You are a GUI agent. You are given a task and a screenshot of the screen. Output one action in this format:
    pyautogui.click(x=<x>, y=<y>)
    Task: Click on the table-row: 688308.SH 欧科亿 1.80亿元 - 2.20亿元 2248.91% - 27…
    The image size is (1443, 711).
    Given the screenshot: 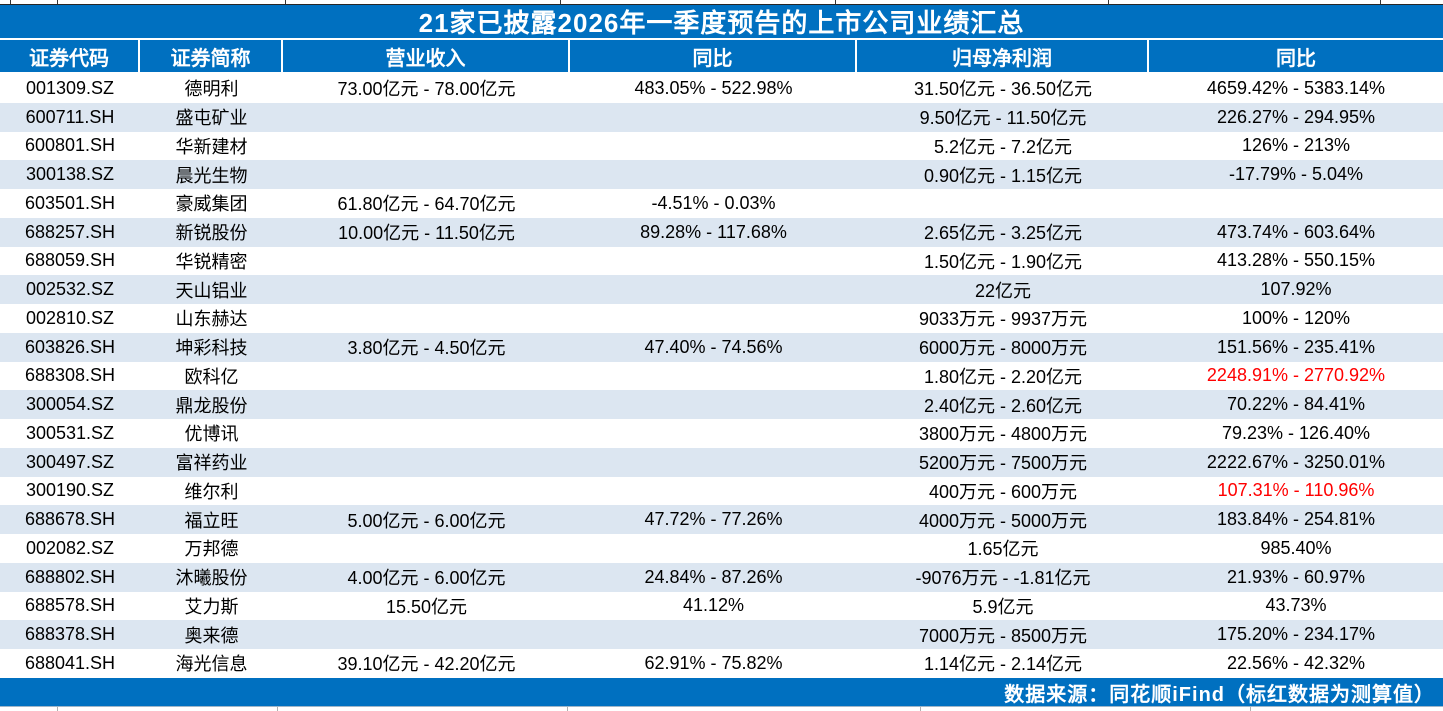 What is the action you would take?
    pyautogui.click(x=721, y=376)
    